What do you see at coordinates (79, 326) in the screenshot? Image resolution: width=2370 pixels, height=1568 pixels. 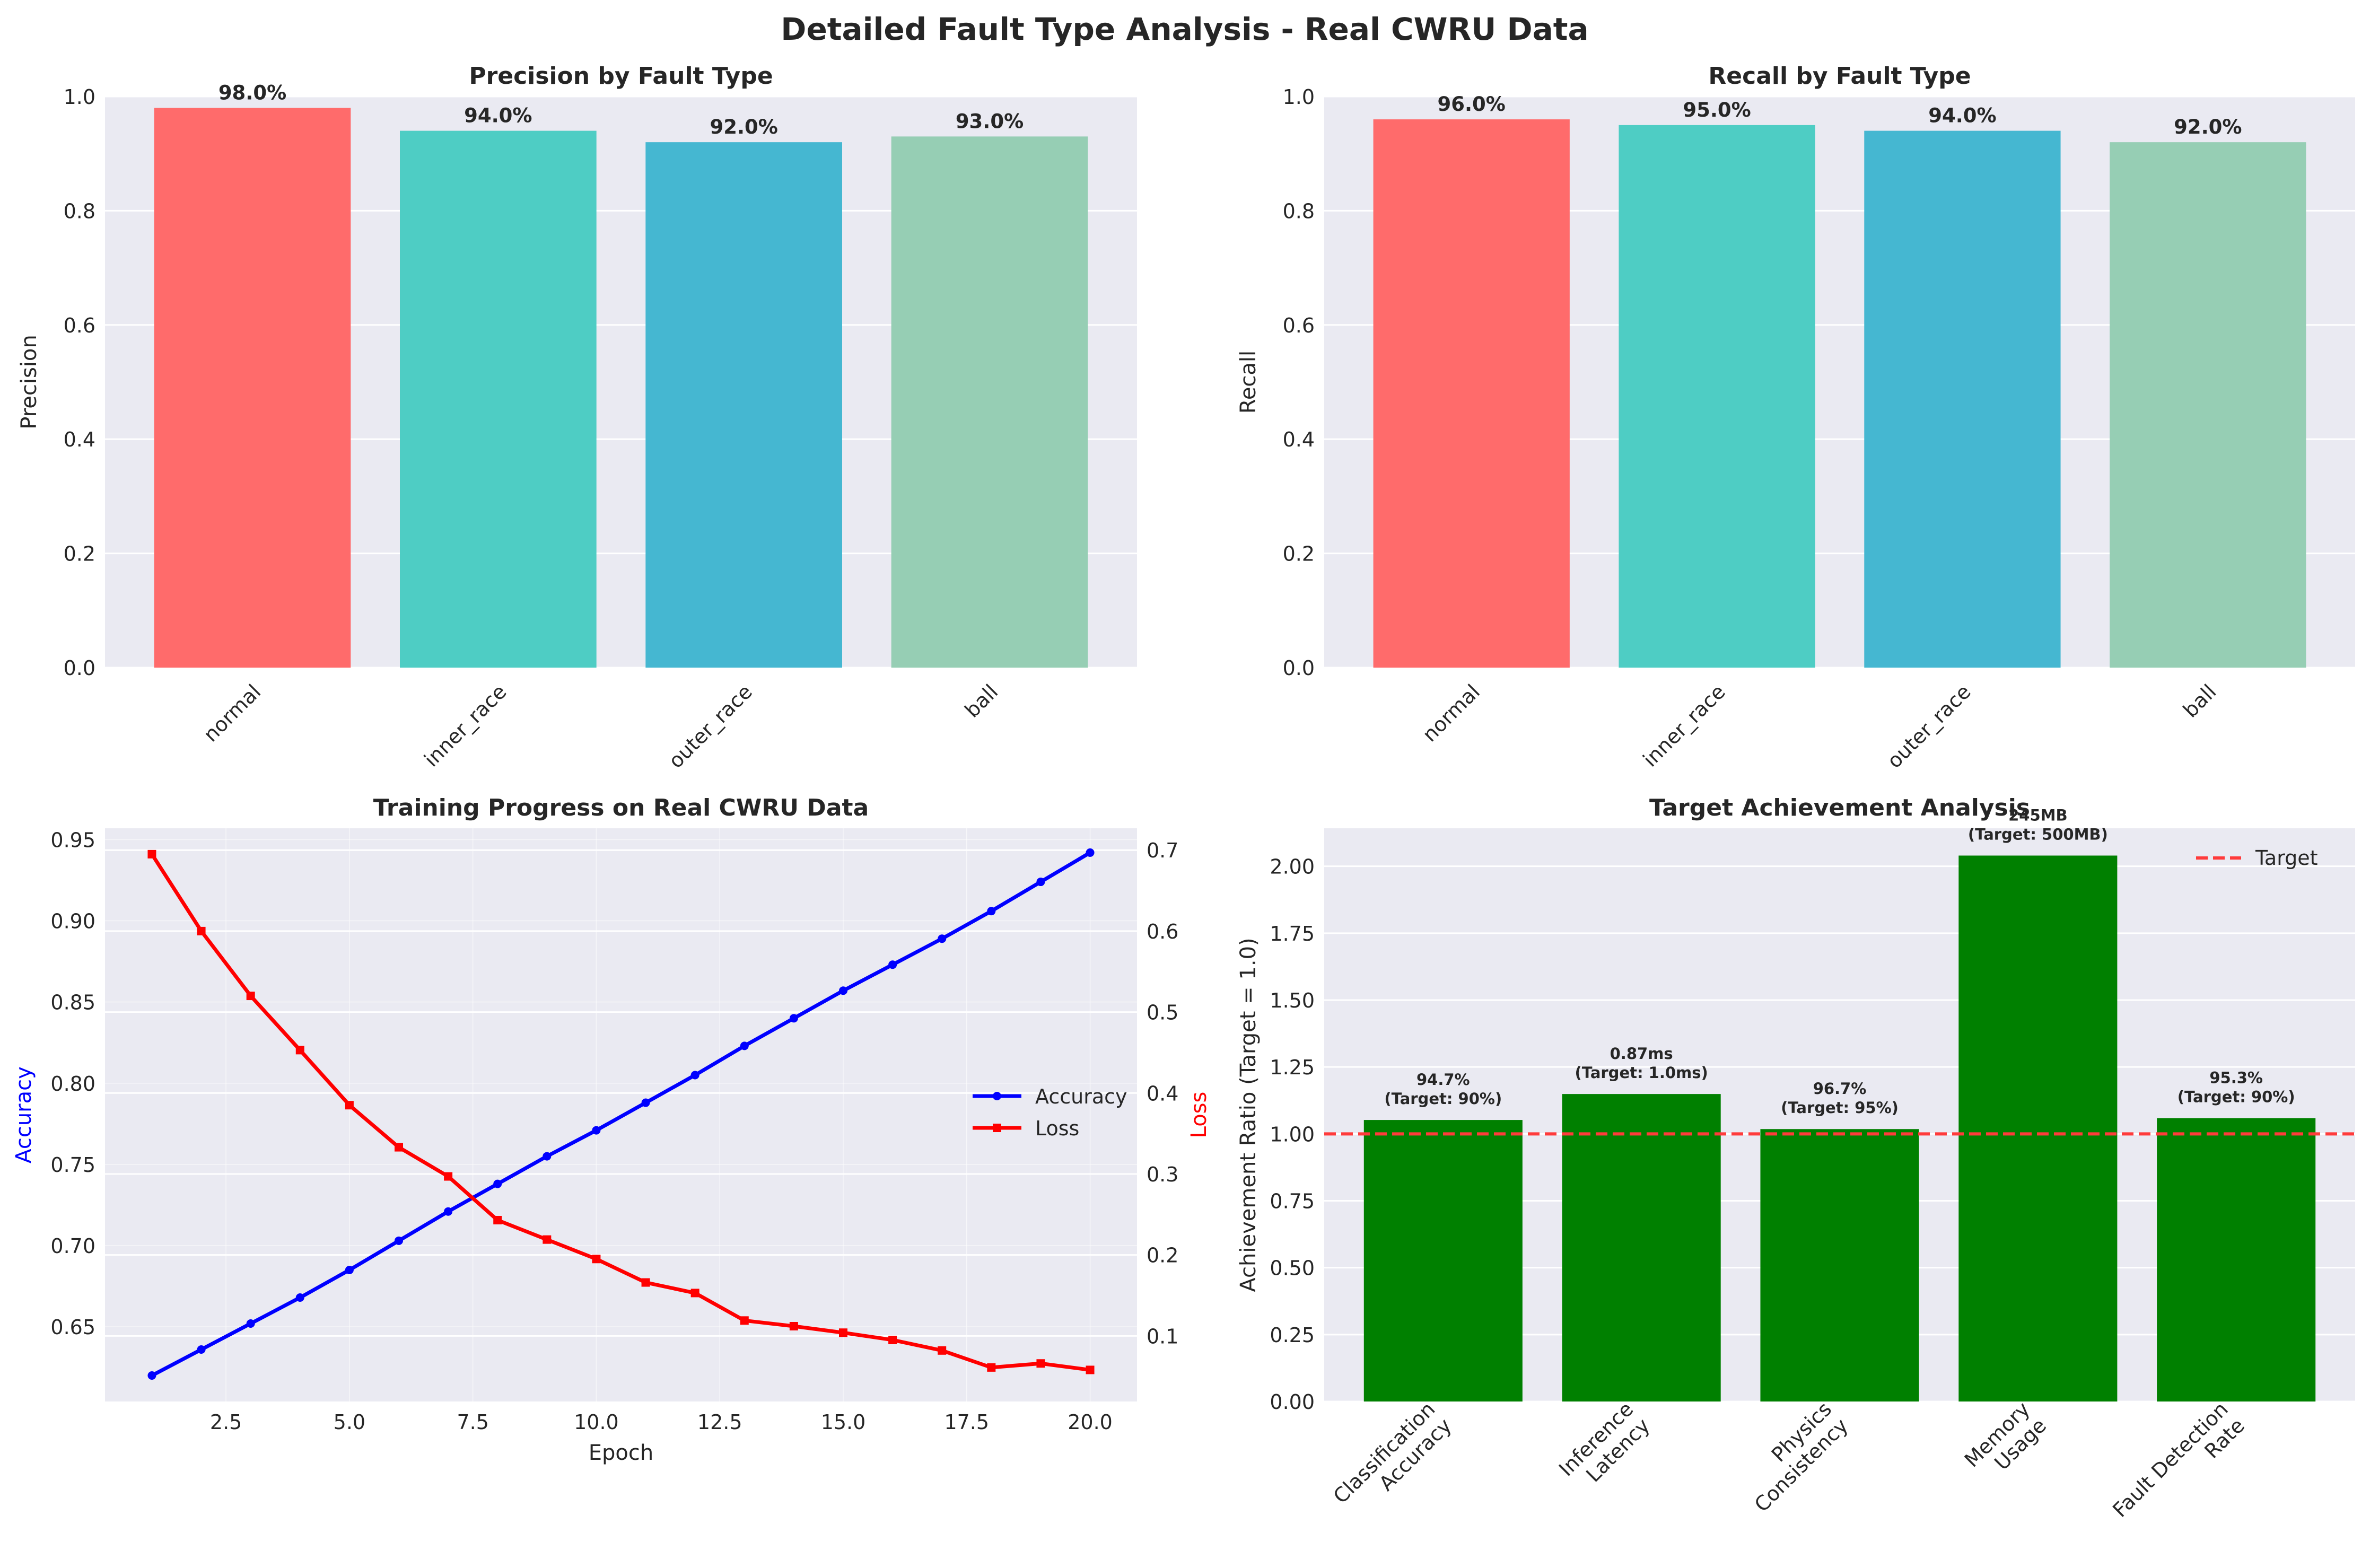 I see `y-tick-label: 0.6` at bounding box center [79, 326].